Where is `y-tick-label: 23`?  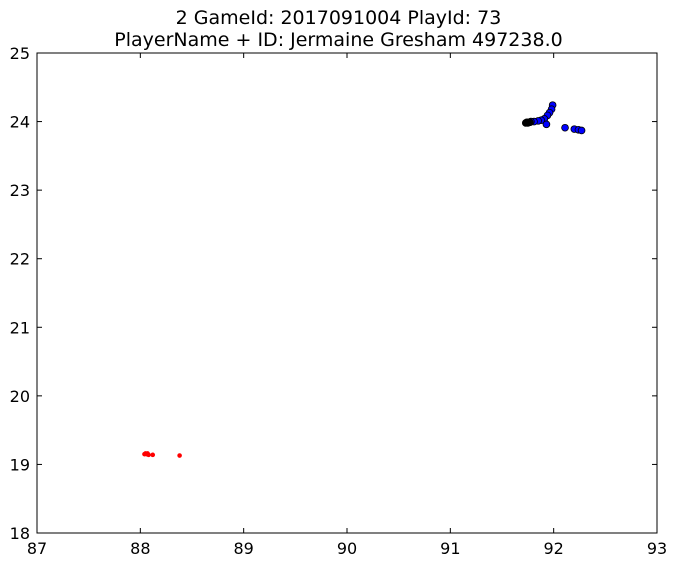 y-tick-label: 23 is located at coordinates (20, 190).